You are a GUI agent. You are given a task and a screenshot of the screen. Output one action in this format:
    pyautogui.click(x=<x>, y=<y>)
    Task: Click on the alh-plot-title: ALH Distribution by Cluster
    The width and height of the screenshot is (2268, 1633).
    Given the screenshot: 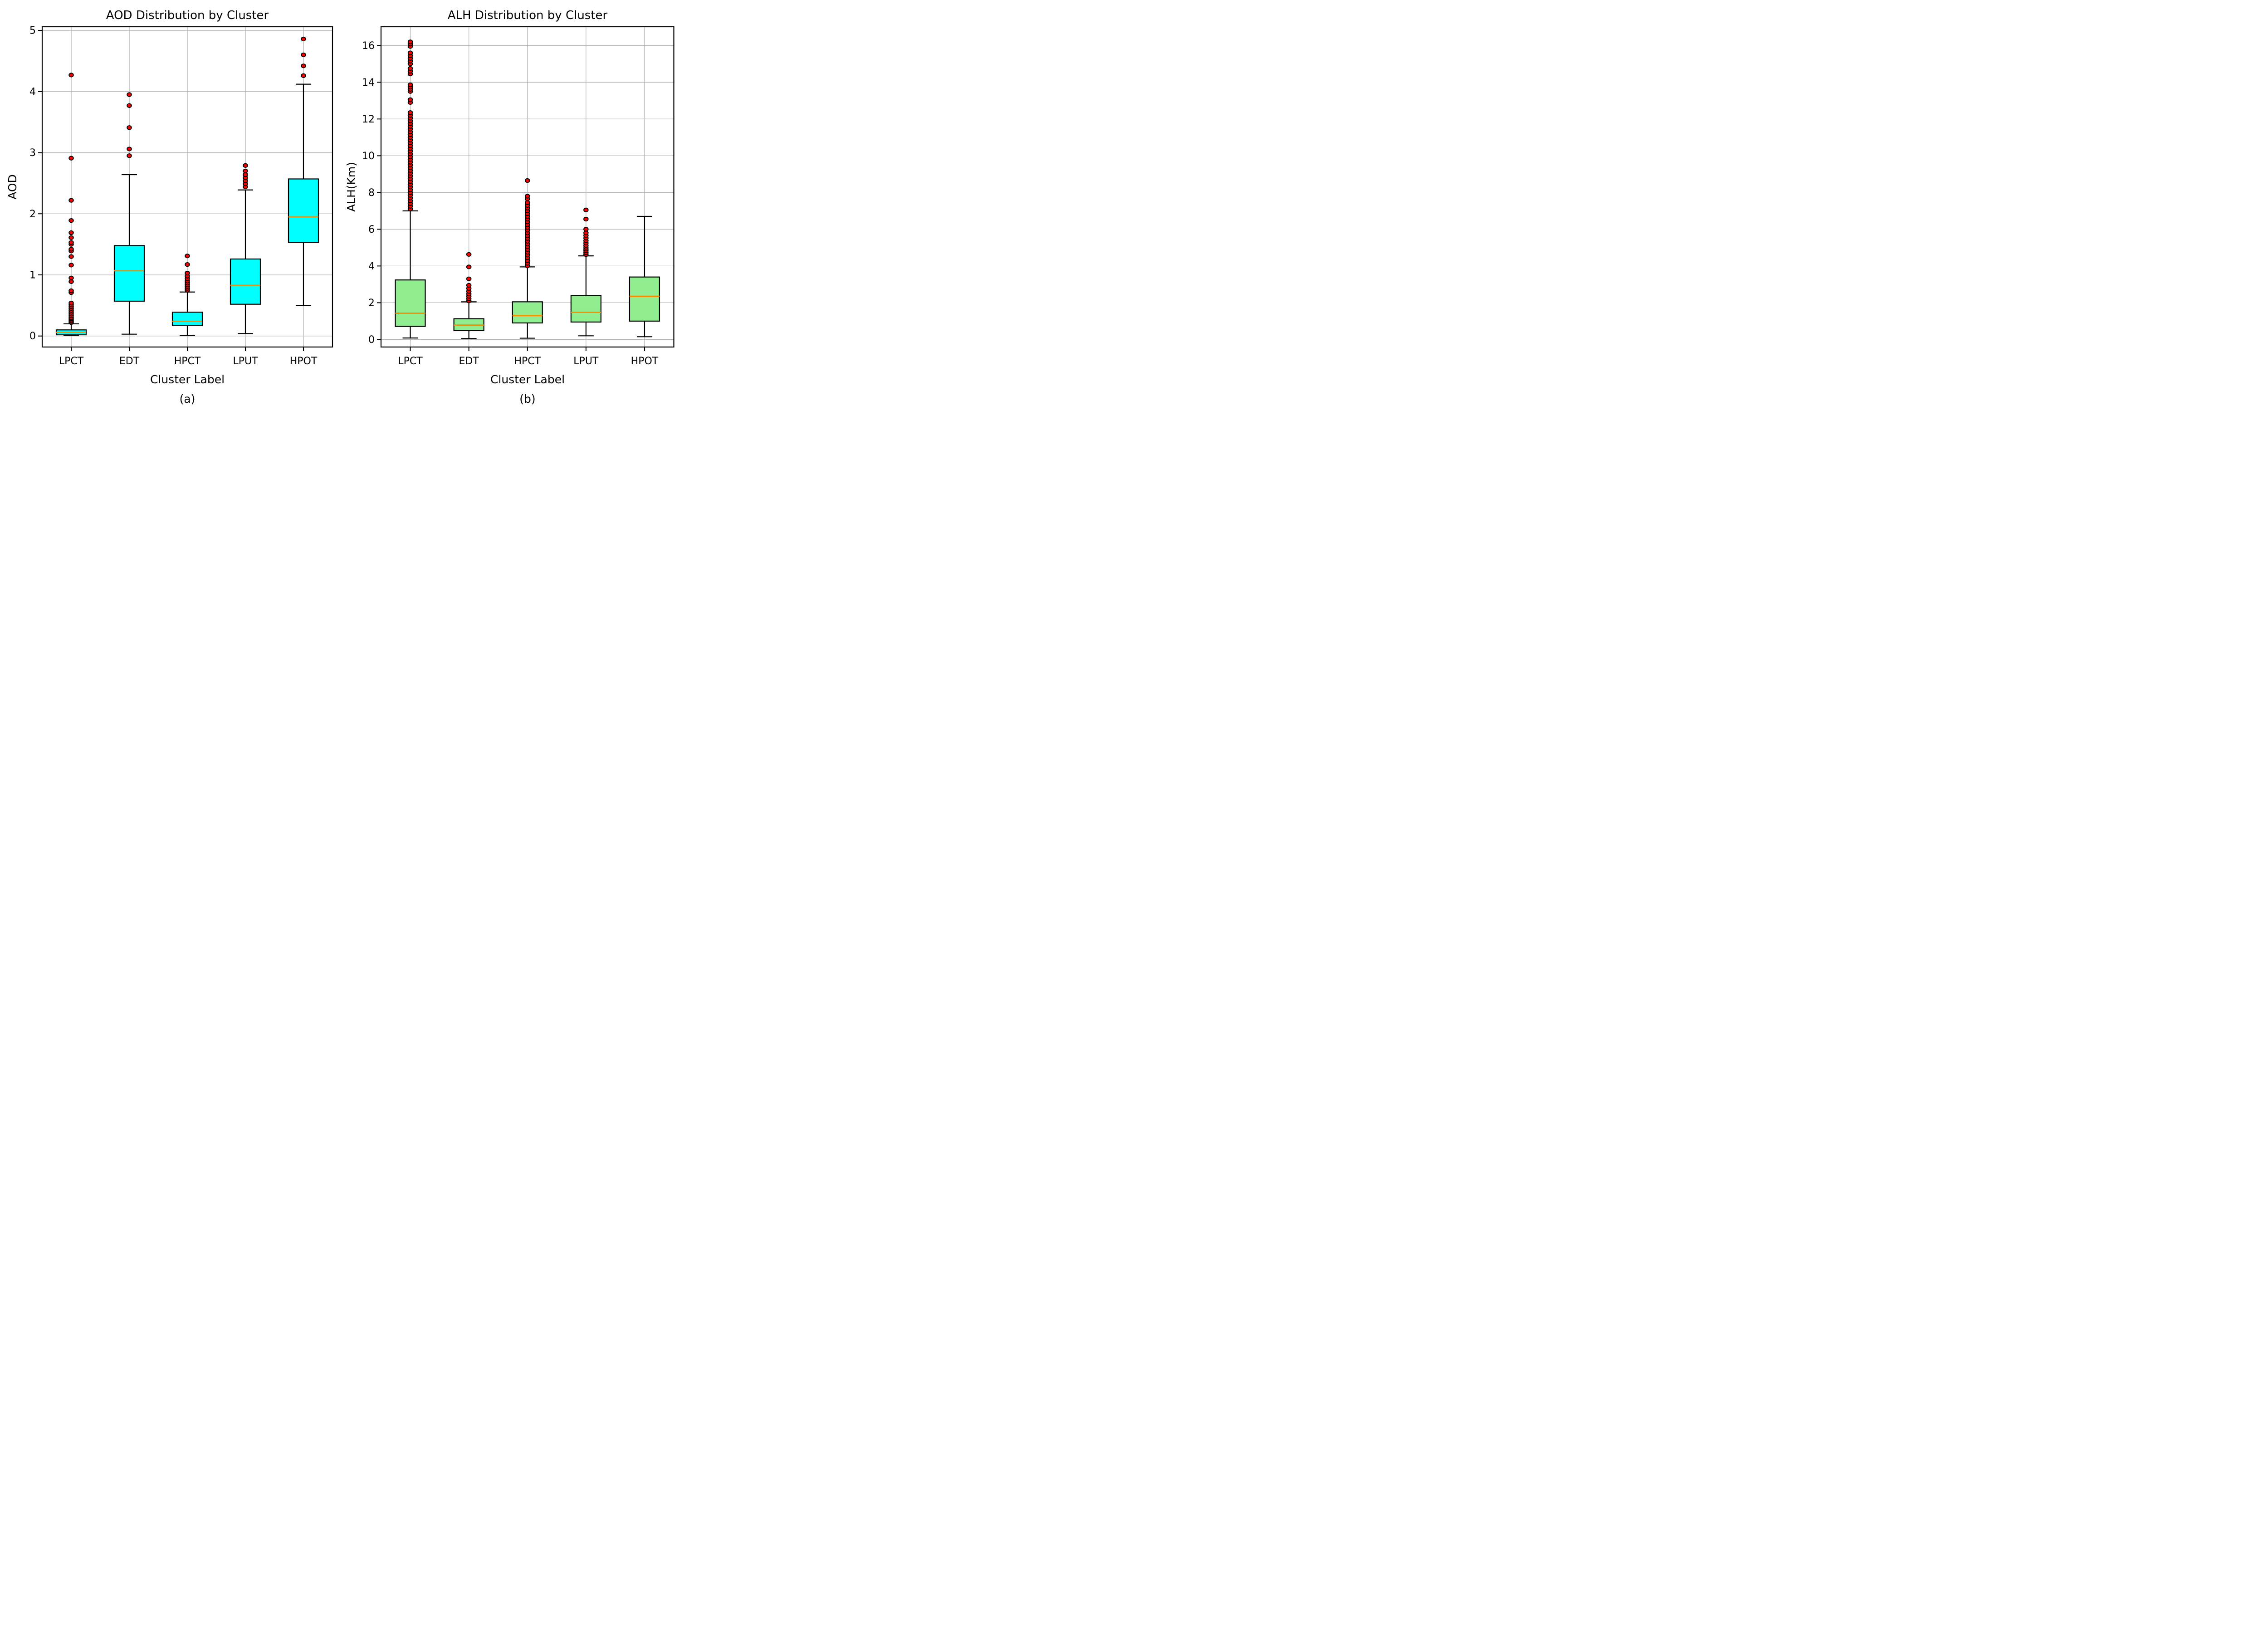 What is the action you would take?
    pyautogui.click(x=528, y=15)
    